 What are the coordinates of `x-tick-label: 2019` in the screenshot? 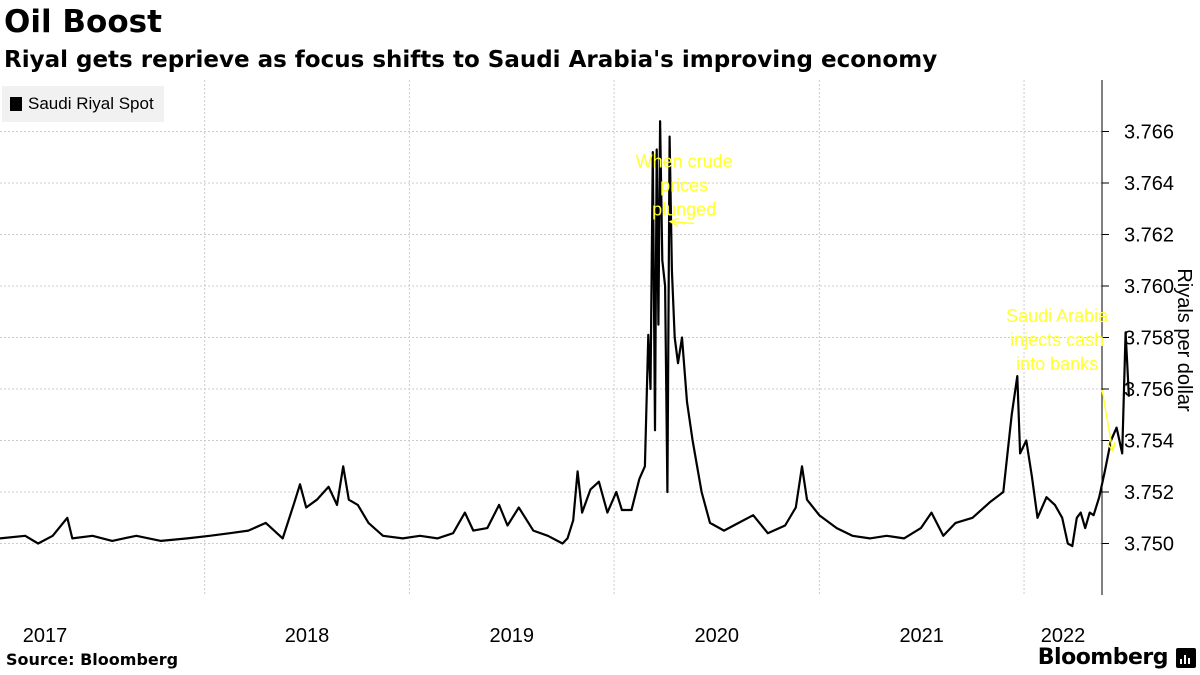 It's located at (511, 636).